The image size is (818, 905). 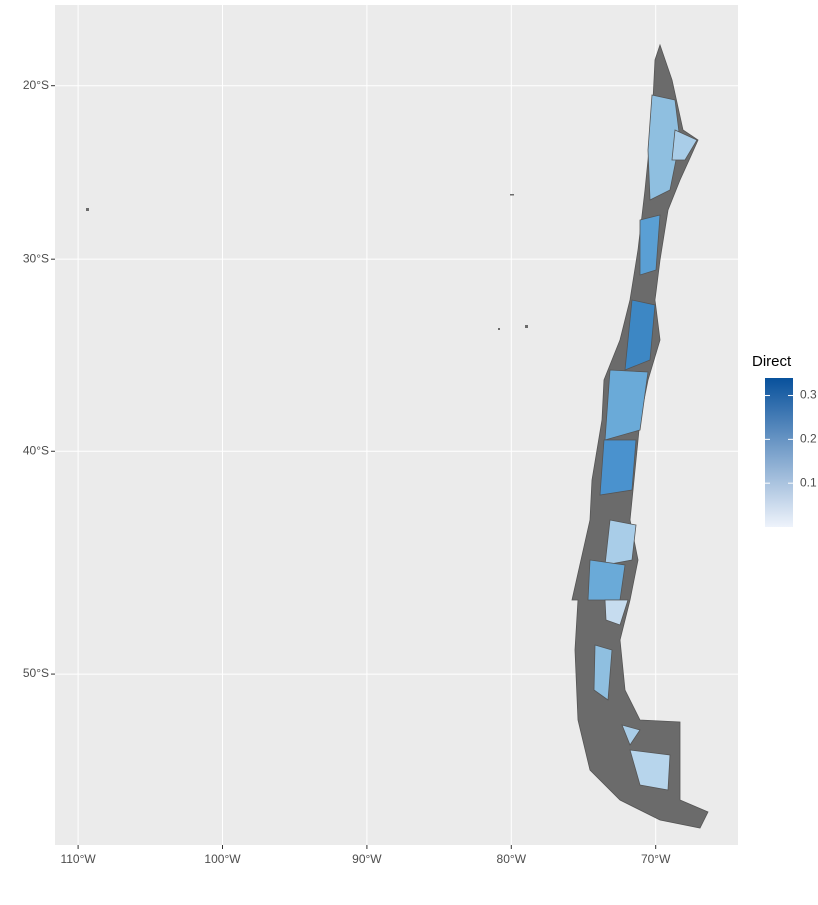 I want to click on legend-colorbar, so click(x=779, y=452).